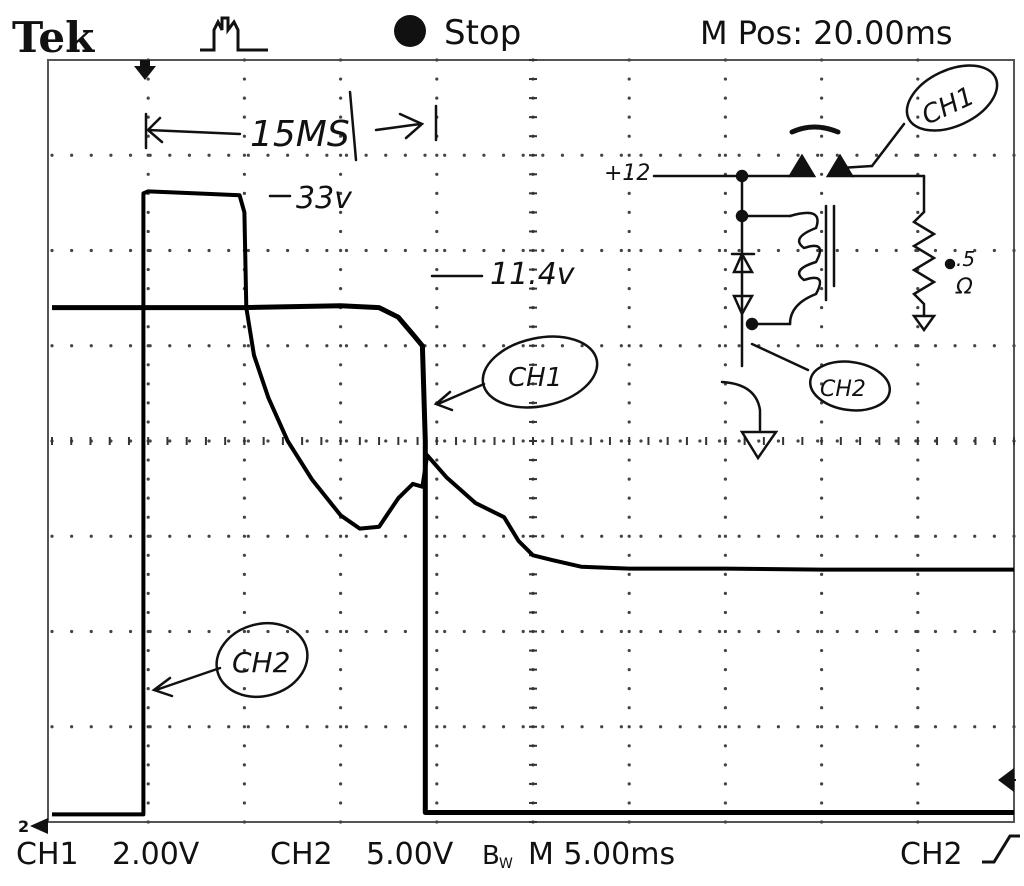  I want to click on timebase-readout: M 5.00ms, so click(601, 854).